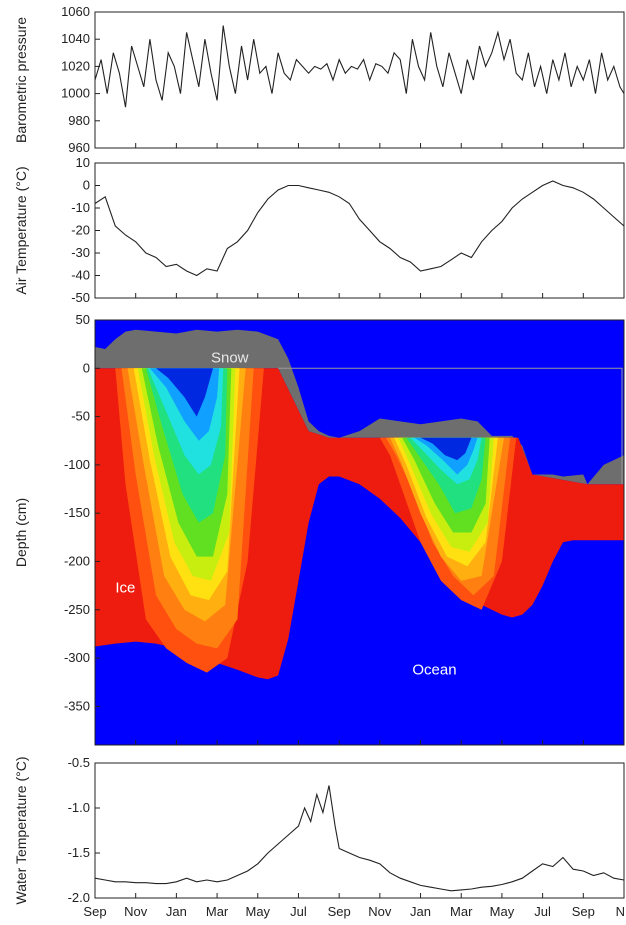  Describe the element at coordinates (79, 120) in the screenshot. I see `pressure-ytick-label: 980` at that location.